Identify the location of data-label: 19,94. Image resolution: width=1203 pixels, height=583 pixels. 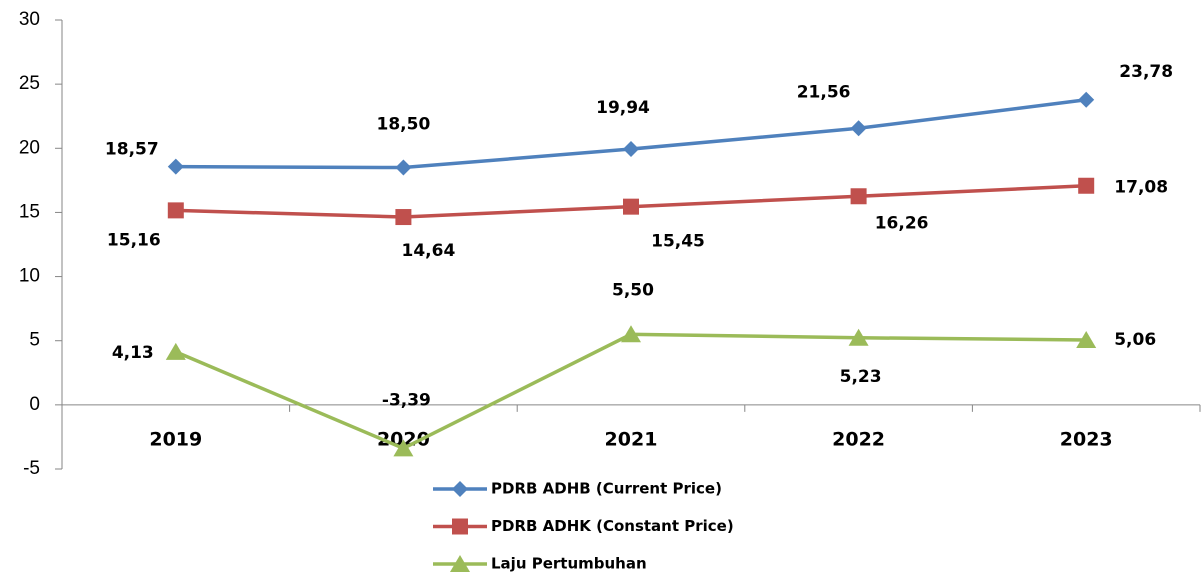
(623, 108).